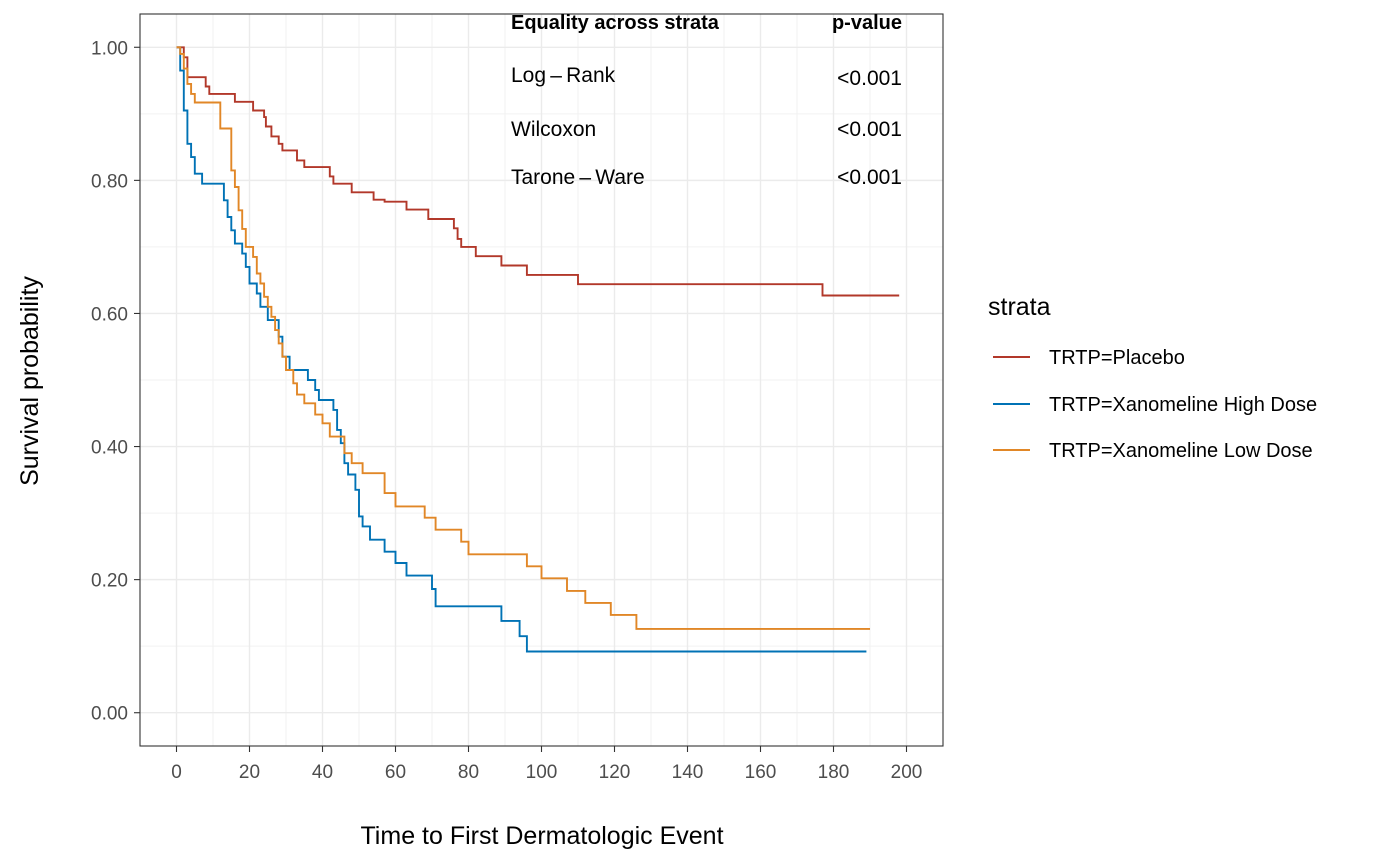 The height and width of the screenshot is (866, 1400). Describe the element at coordinates (468, 772) in the screenshot. I see `x-tick-label: 80` at that location.